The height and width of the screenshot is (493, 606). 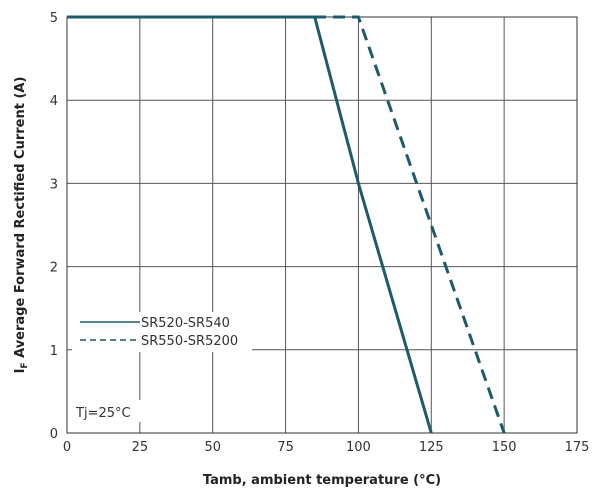 What do you see at coordinates (212, 447) in the screenshot?
I see `x-tick-label-50: 50` at bounding box center [212, 447].